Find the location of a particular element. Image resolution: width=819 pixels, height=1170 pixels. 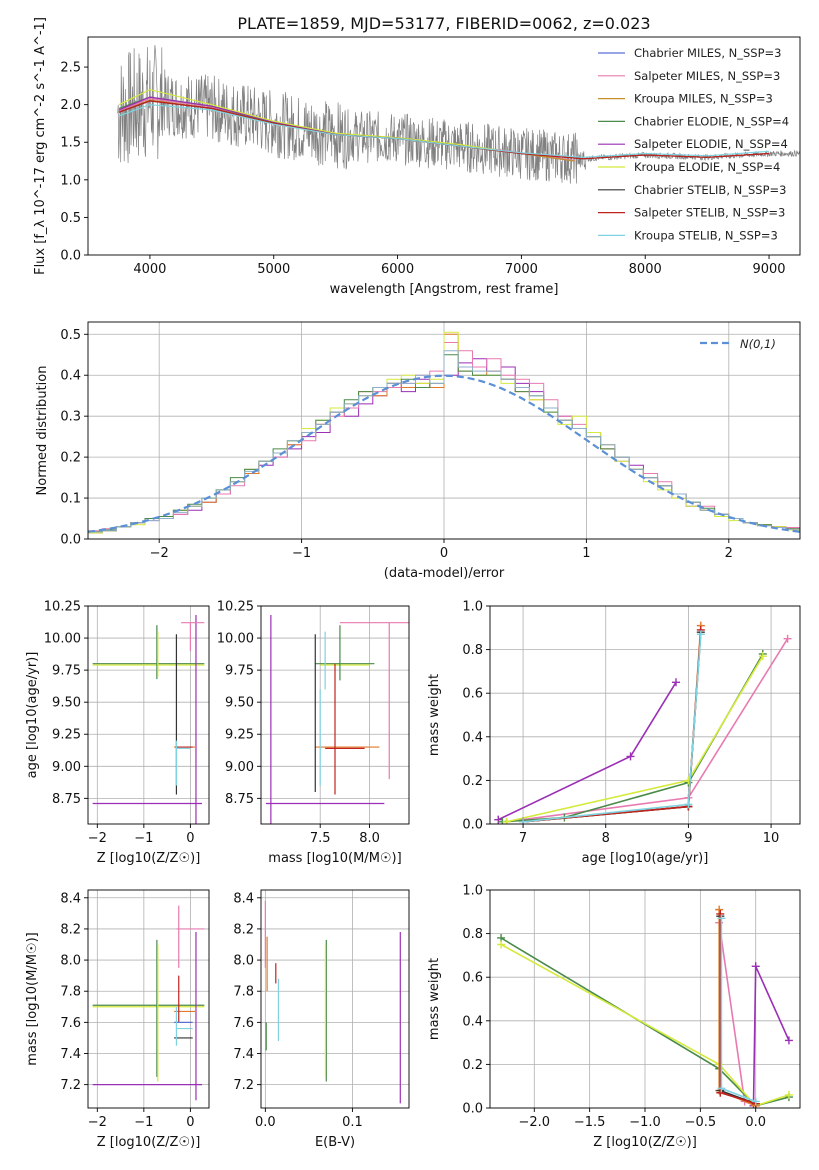

x-axis-label: age [log10(age/yr)] is located at coordinates (645, 858).